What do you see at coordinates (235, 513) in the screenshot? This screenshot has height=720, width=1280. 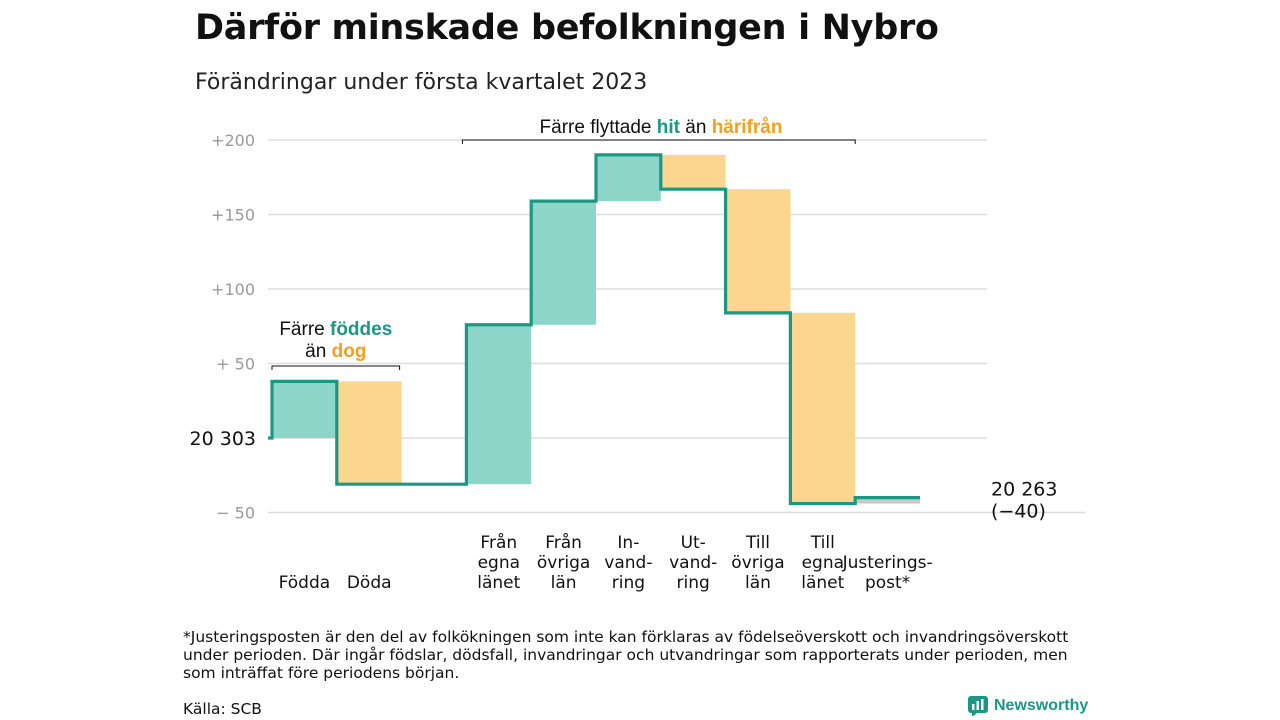 I see `y-tick-label: − 50` at bounding box center [235, 513].